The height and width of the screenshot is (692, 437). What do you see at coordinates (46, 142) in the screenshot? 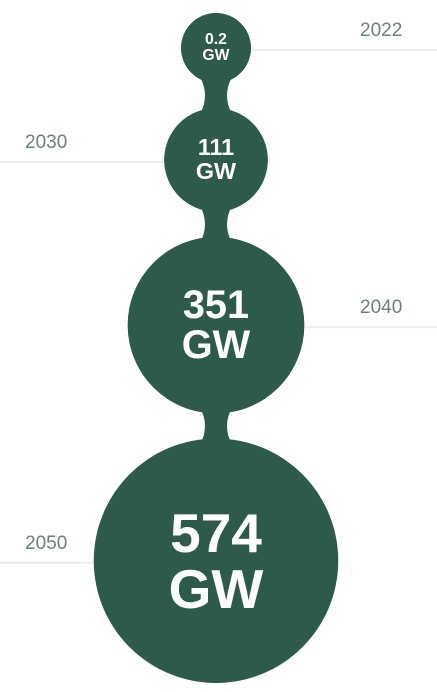
I see `year-label: 2030` at bounding box center [46, 142].